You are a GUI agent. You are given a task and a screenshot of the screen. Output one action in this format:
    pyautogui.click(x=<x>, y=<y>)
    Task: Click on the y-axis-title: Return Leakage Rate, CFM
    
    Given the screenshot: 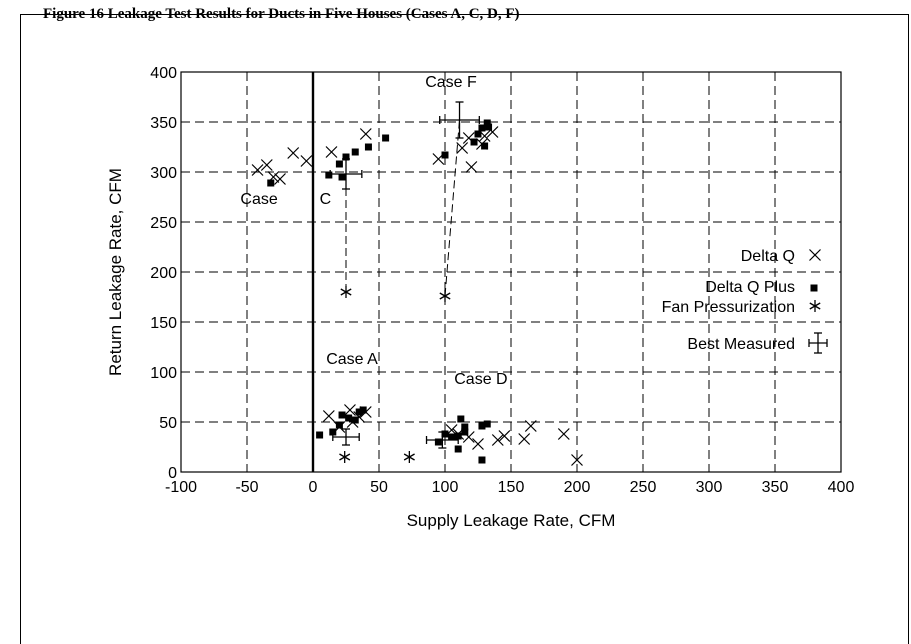 What is the action you would take?
    pyautogui.click(x=115, y=272)
    